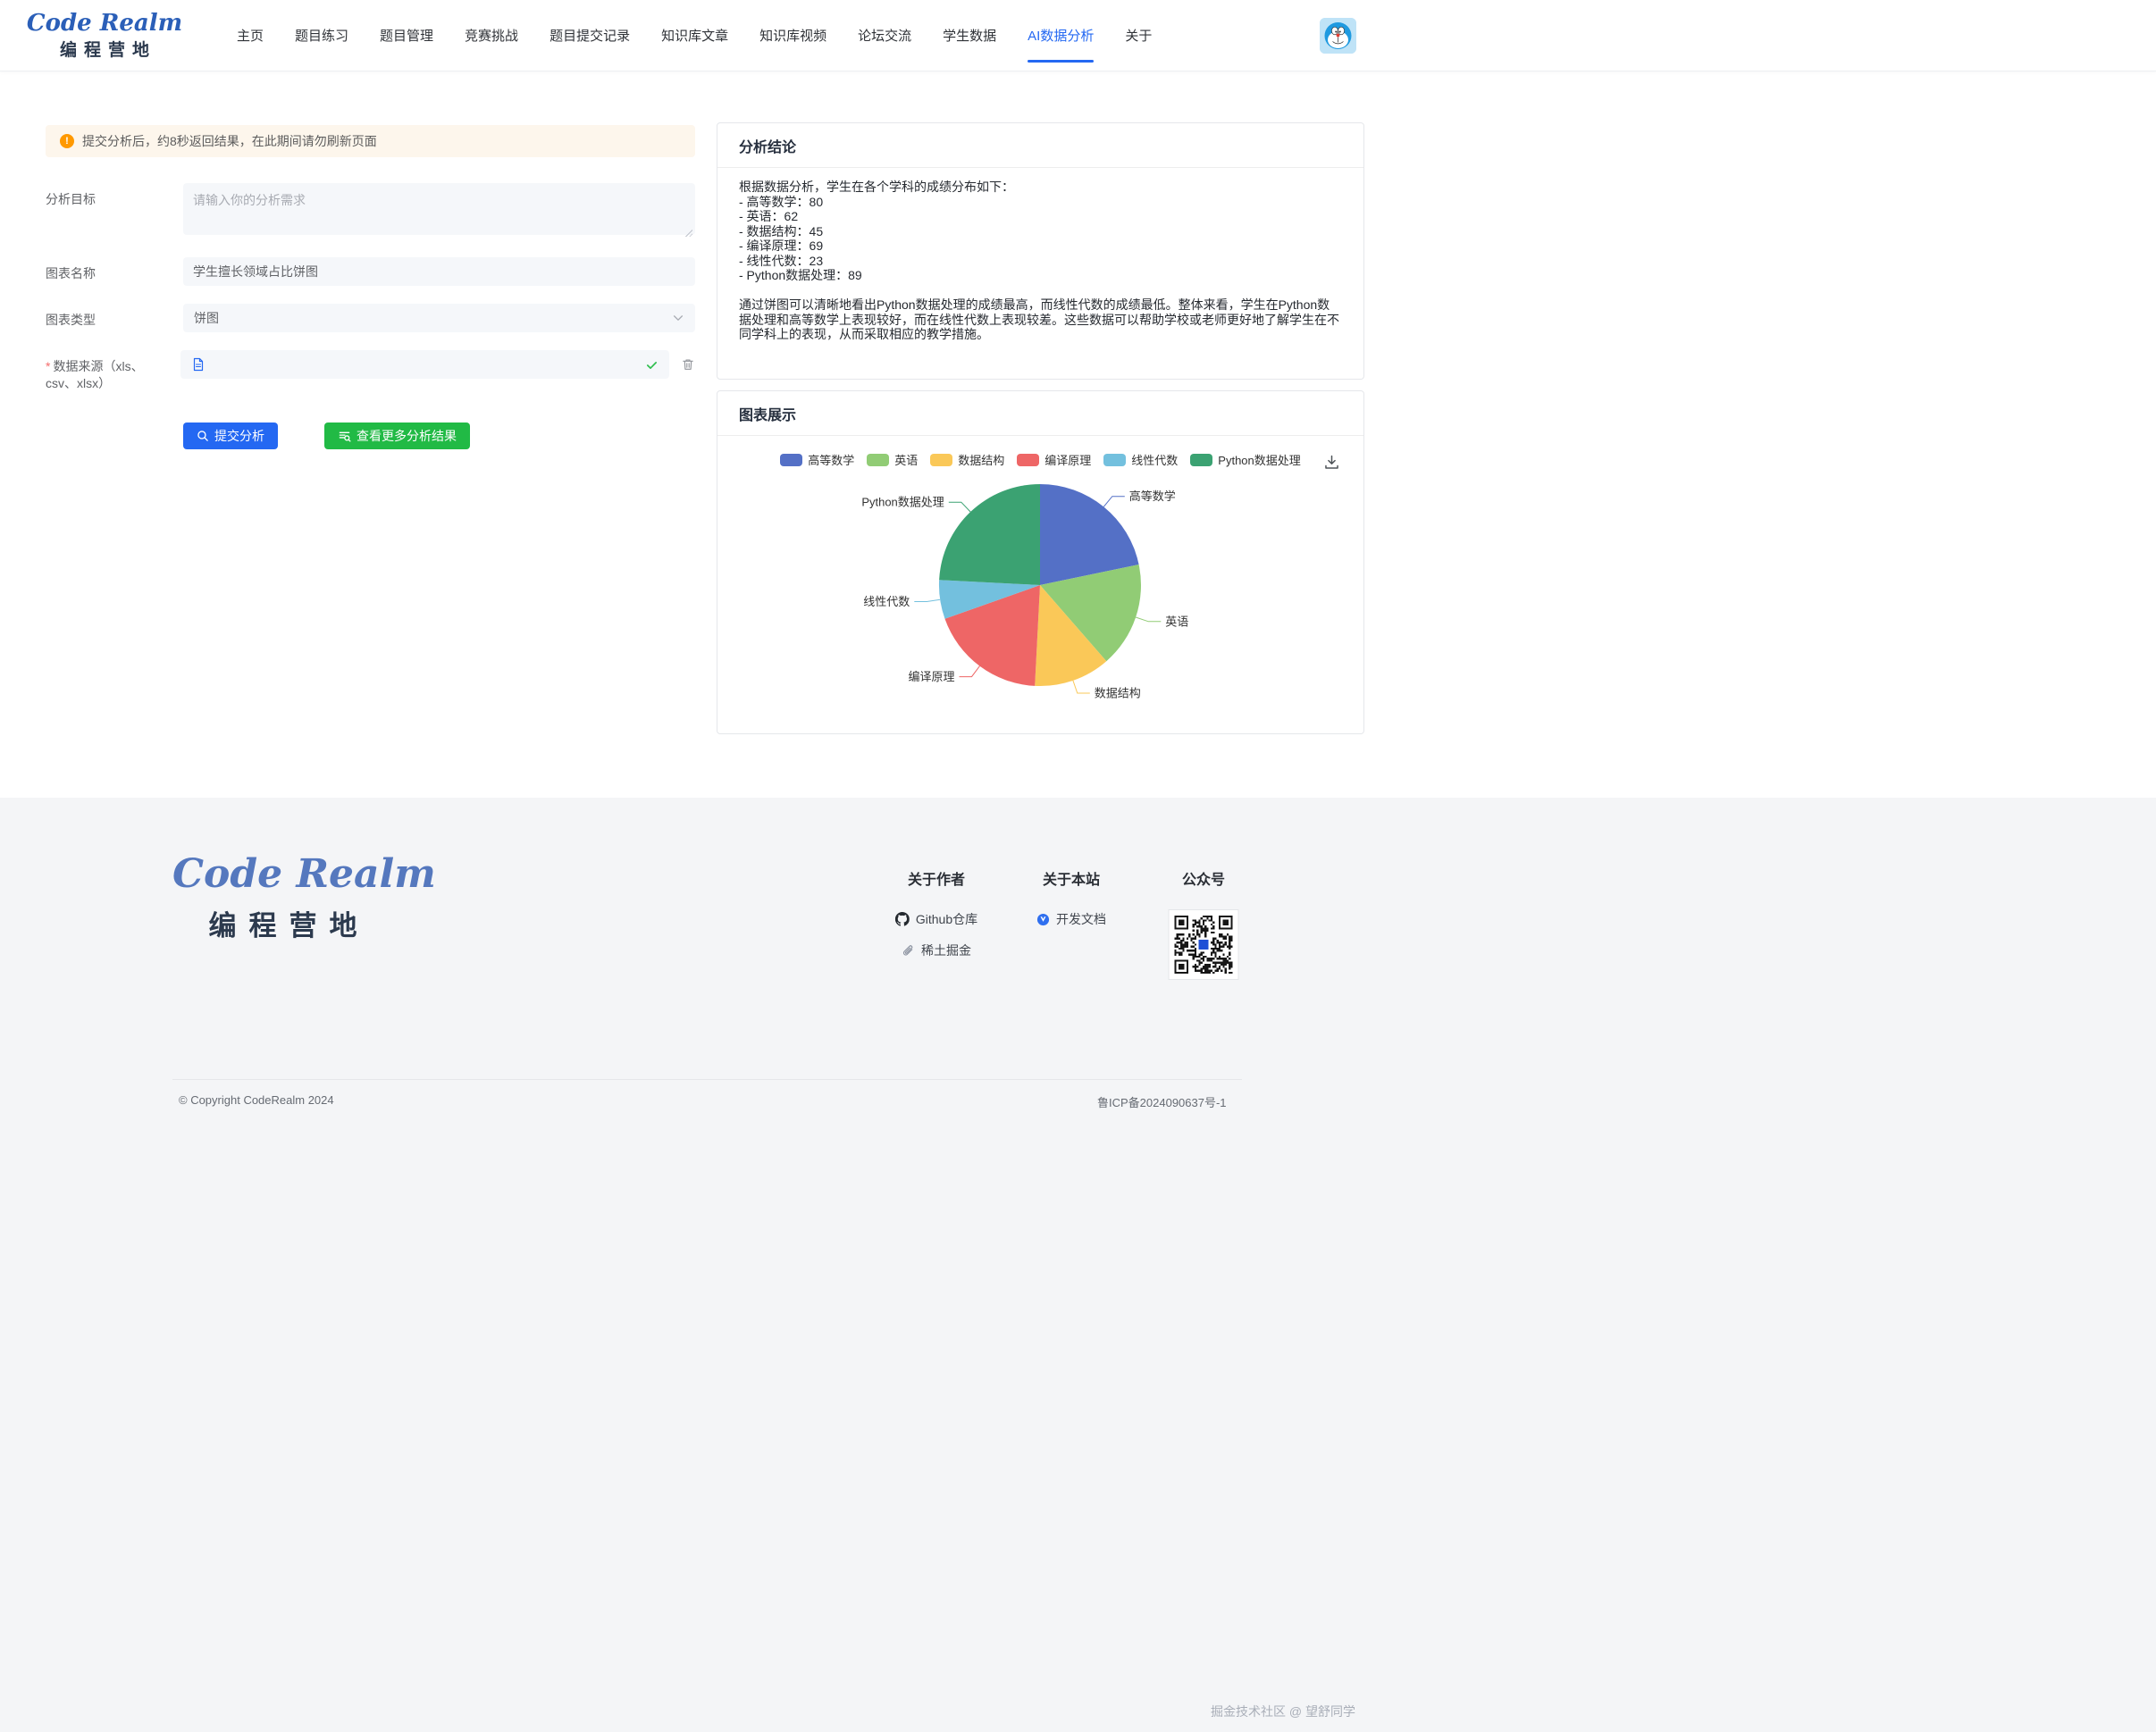 The width and height of the screenshot is (2156, 1732). What do you see at coordinates (1118, 693) in the screenshot?
I see `pie-label: 数据结构` at bounding box center [1118, 693].